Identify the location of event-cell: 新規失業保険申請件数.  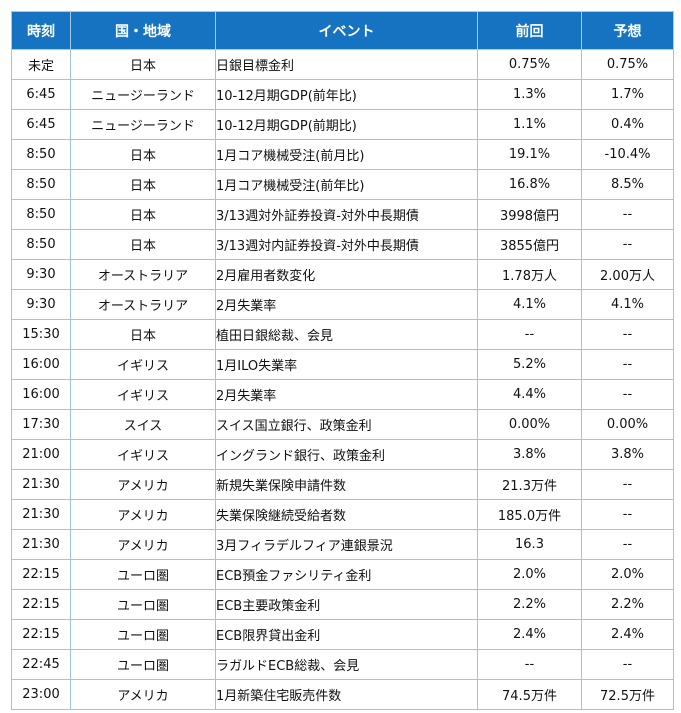
(346, 484).